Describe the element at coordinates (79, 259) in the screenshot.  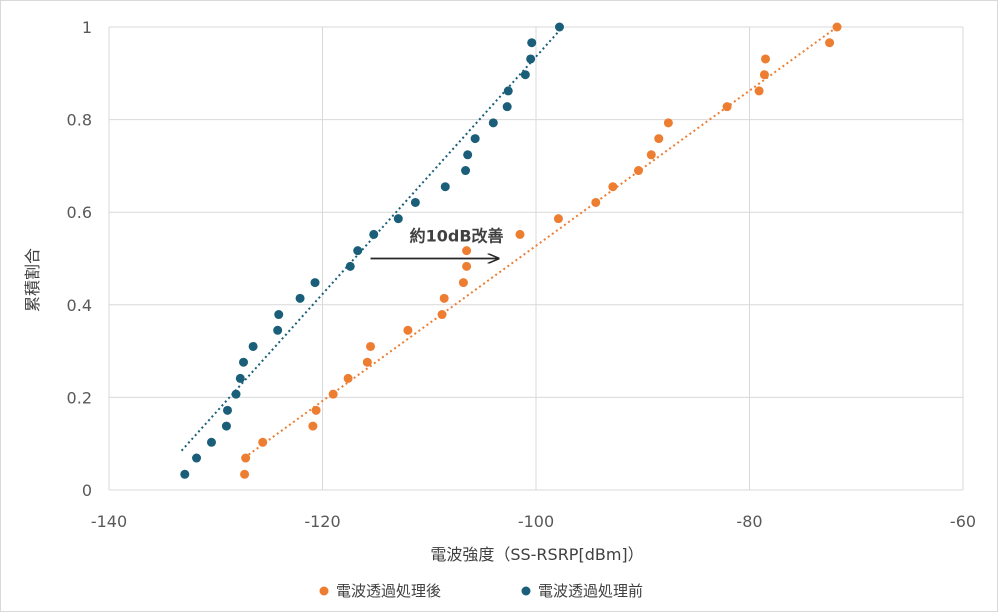
I see `y-axis-ticks: 0 0.2 0.4 0.6 0.8 1` at that location.